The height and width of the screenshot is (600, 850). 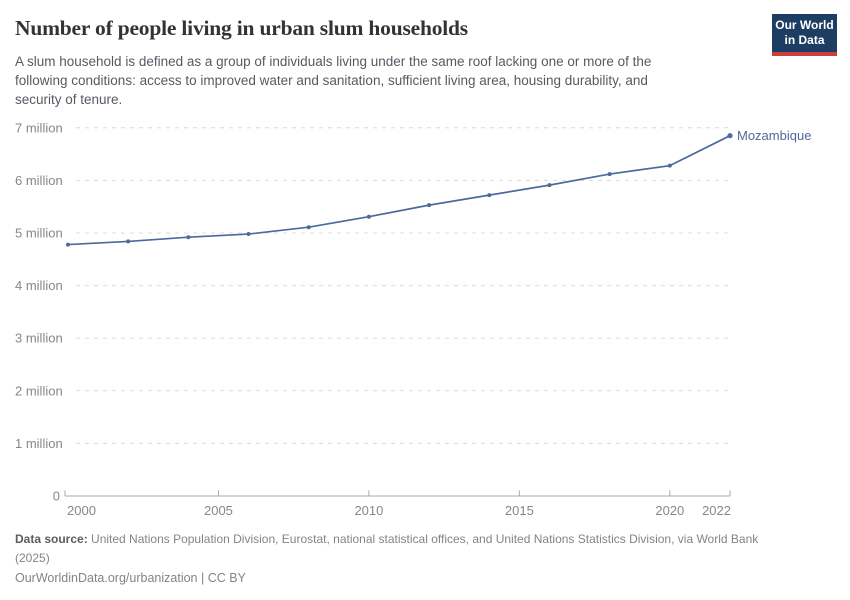 What do you see at coordinates (39, 127) in the screenshot?
I see `y-axis-tick-label: 7 million` at bounding box center [39, 127].